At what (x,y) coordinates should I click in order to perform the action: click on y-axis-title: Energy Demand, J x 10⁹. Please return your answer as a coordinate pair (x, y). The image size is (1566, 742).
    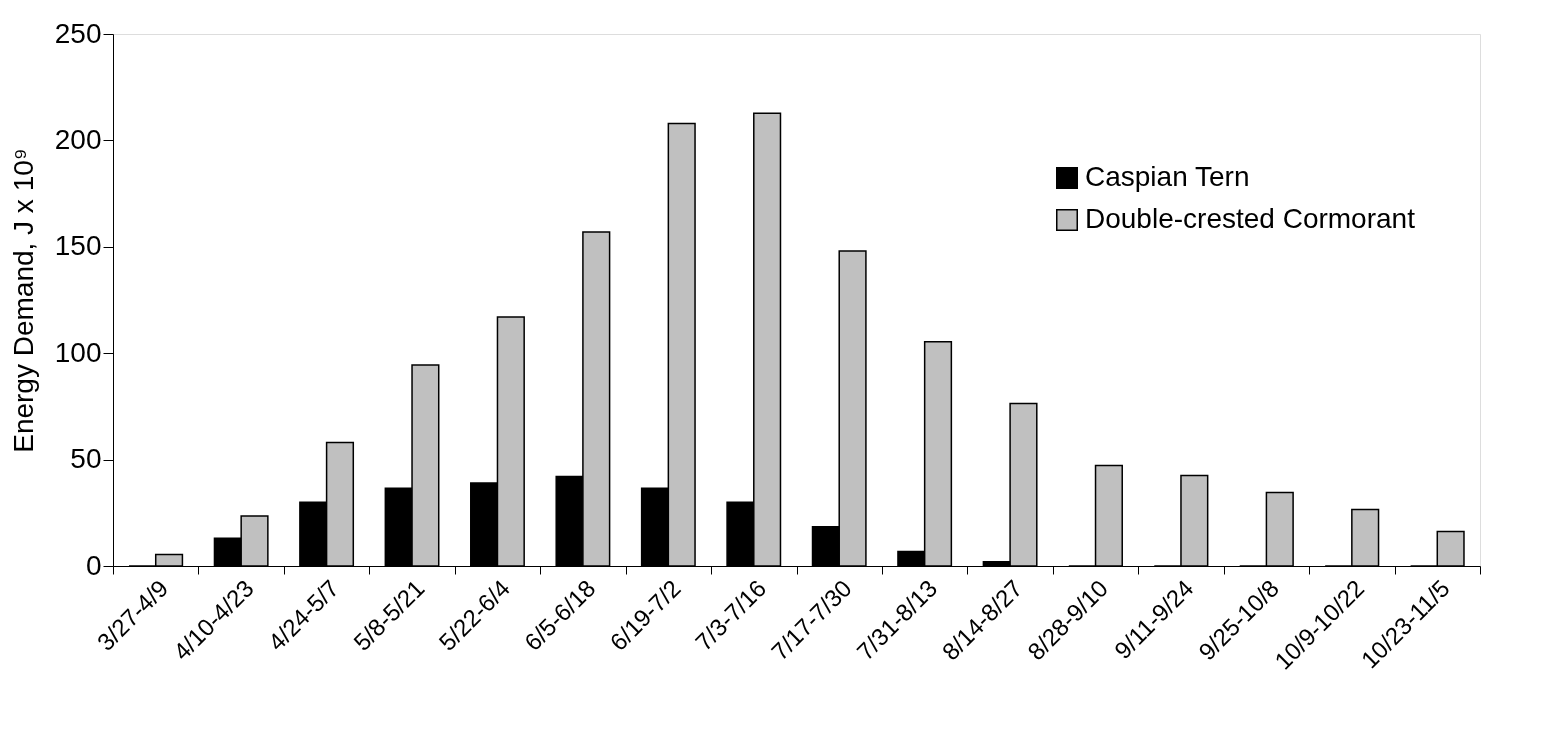
    Looking at the image, I should click on (23, 300).